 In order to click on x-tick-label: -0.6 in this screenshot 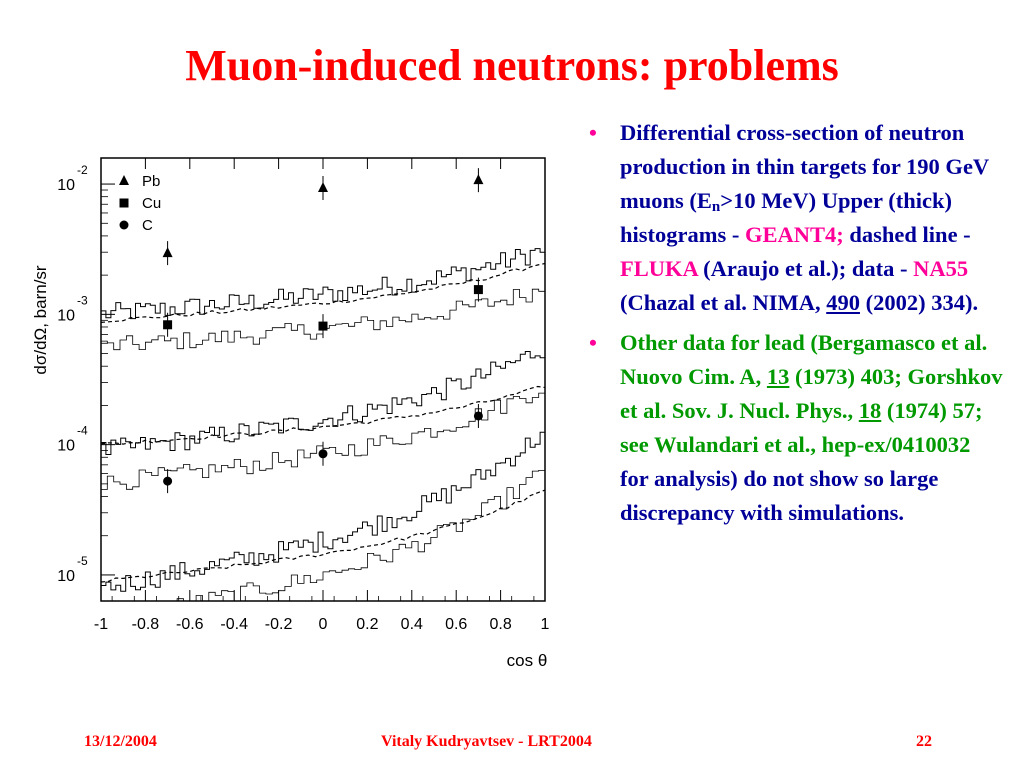, I will do `click(190, 624)`.